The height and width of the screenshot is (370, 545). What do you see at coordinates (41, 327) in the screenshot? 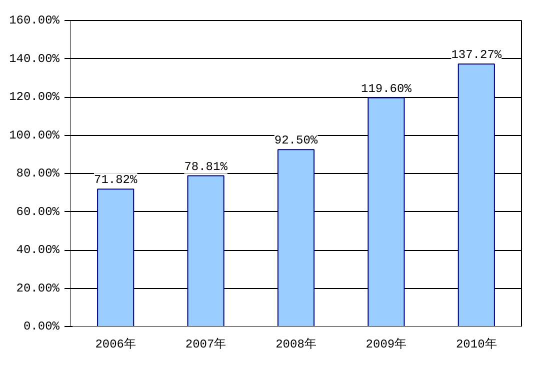
I see `y-tick-label: 0.00%` at bounding box center [41, 327].